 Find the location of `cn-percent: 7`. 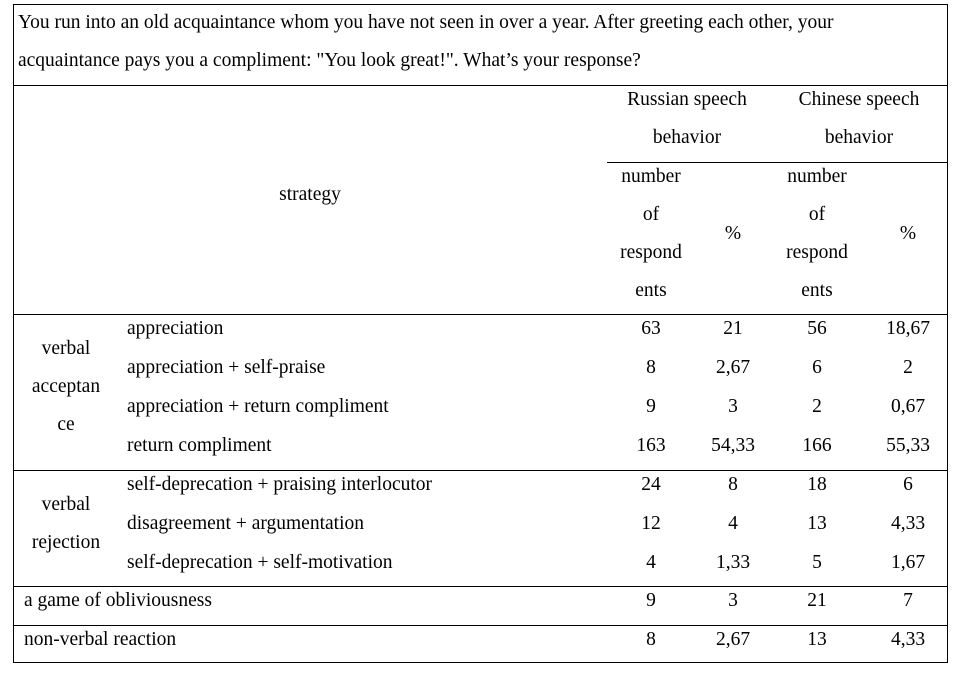

cn-percent: 7 is located at coordinates (908, 600).